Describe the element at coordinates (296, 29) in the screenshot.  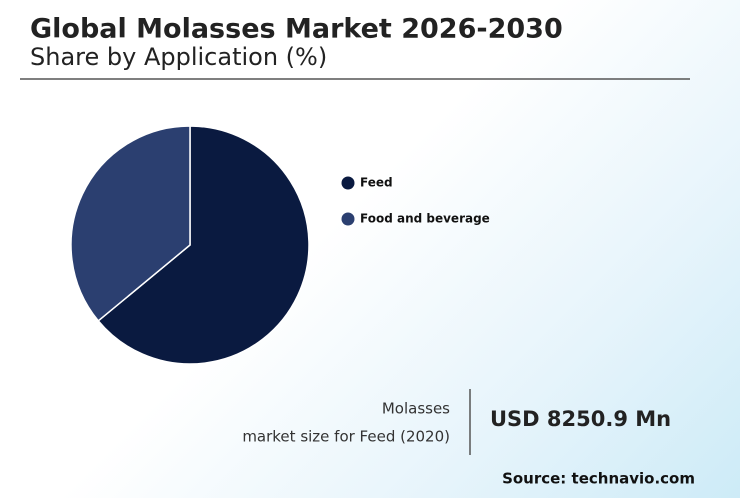
I see `chart-title: Global Molasses Market 2026-2030` at that location.